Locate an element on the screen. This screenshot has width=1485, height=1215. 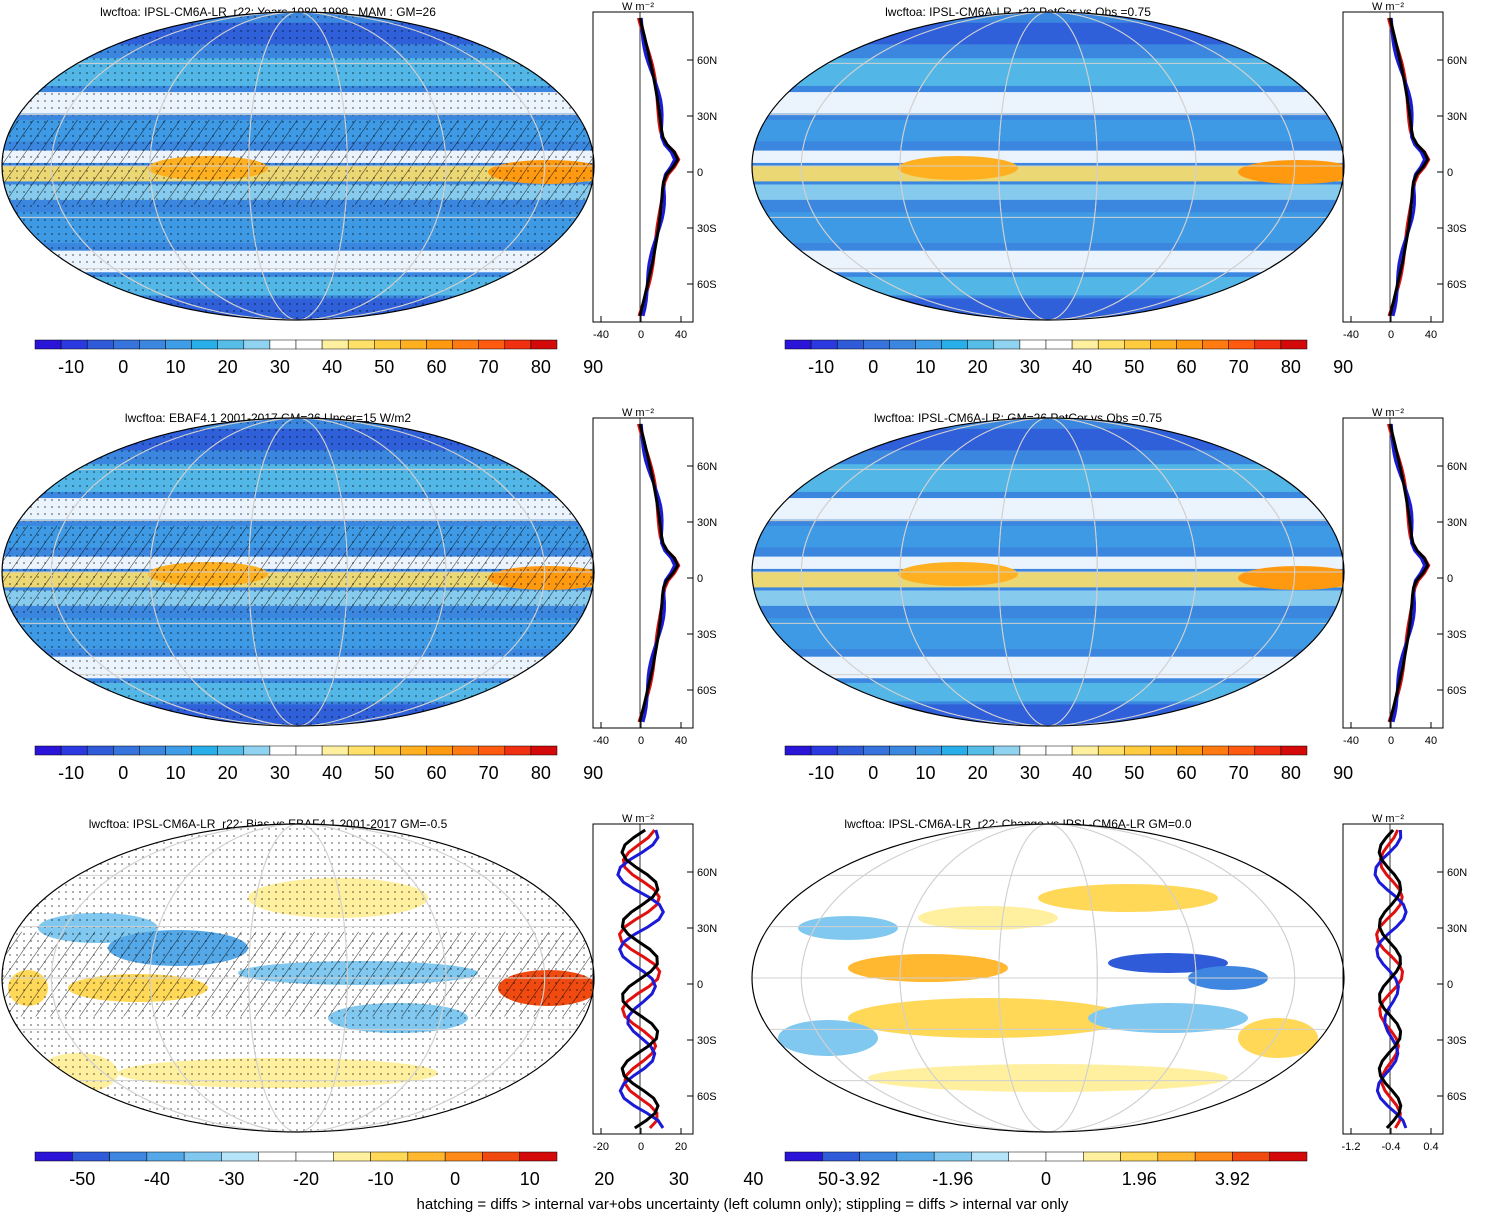
amazon-anomaly is located at coordinates (1291, 578).